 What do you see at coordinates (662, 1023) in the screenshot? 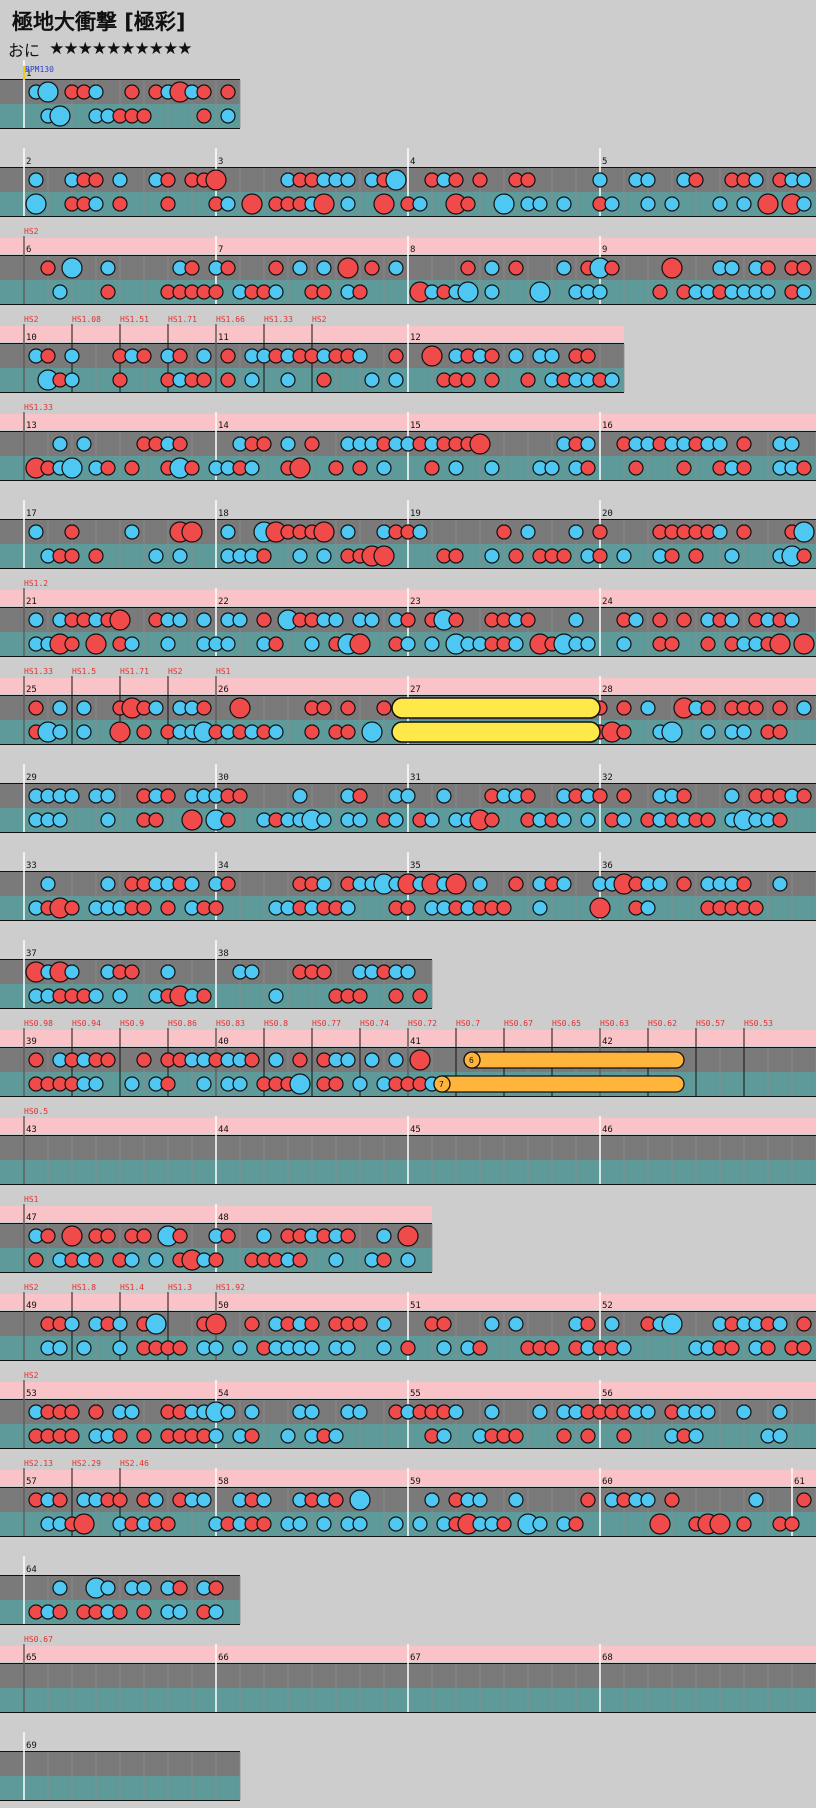
I see `scroll-speed-label: HS0.62` at bounding box center [662, 1023].